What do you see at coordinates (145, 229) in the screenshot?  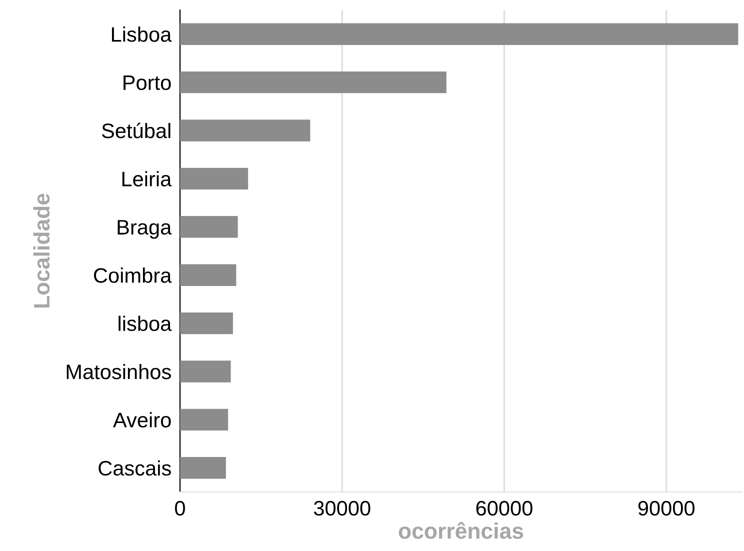 I see `y-tick-label: Braga` at bounding box center [145, 229].